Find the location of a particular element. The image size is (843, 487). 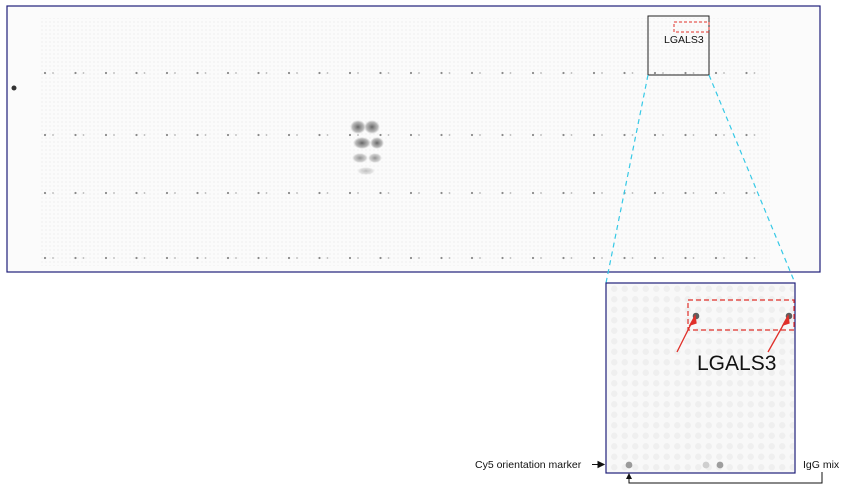

zoom-connector-lines is located at coordinates (700, 179).